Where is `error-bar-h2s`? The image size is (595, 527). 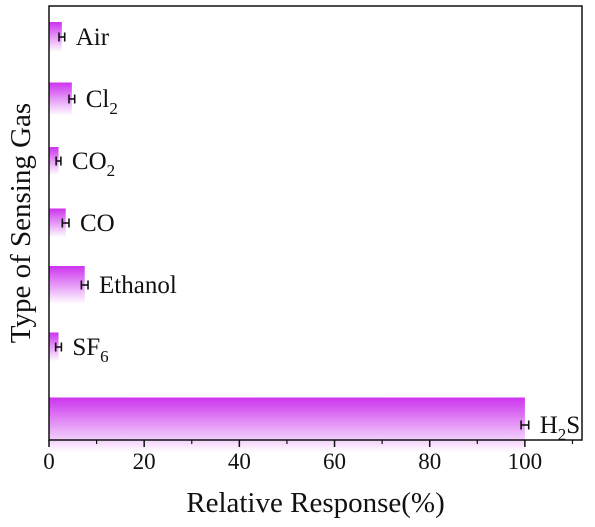 error-bar-h2s is located at coordinates (525, 425).